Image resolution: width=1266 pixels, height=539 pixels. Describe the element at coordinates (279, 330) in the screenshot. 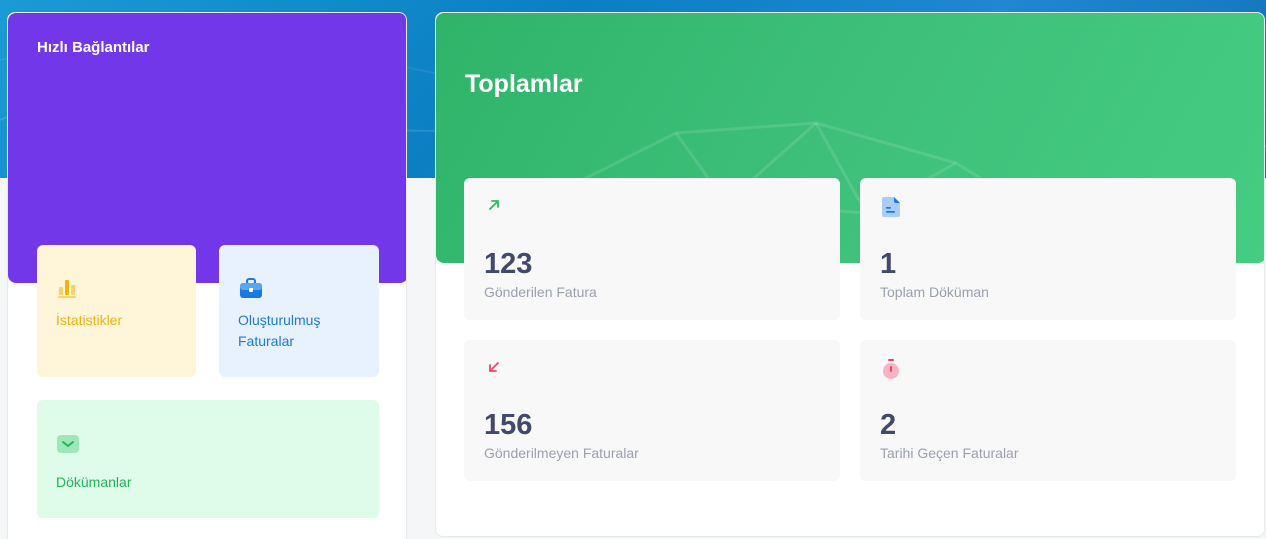

I see `quick-link-label: Oluşturulmuş Faturalar` at that location.